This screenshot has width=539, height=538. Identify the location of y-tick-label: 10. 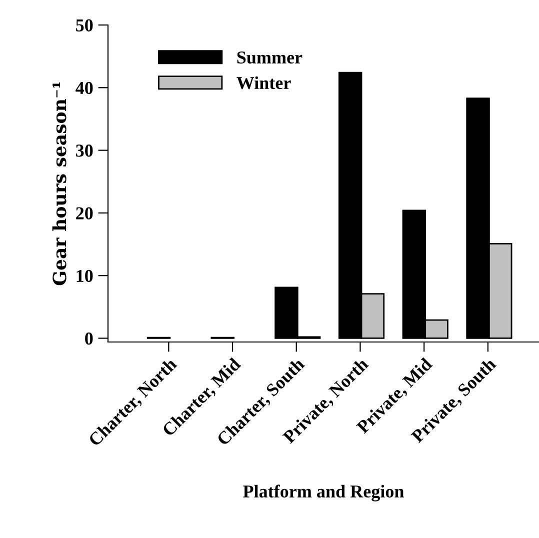
(84, 276).